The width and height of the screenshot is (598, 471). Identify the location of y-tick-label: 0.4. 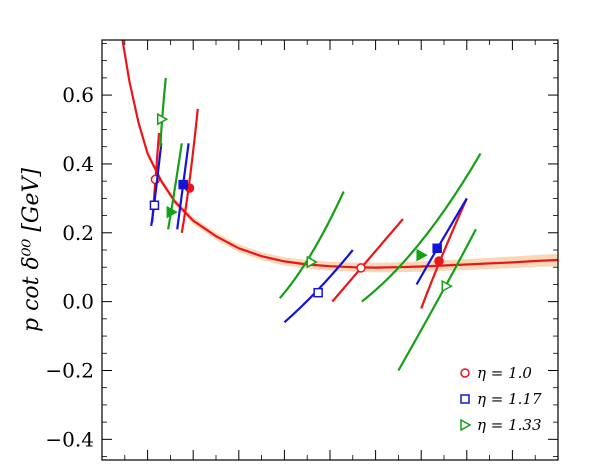
(78, 164).